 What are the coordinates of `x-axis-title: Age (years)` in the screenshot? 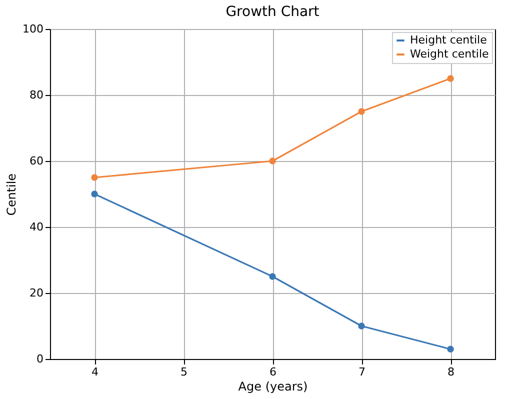 It's located at (273, 387).